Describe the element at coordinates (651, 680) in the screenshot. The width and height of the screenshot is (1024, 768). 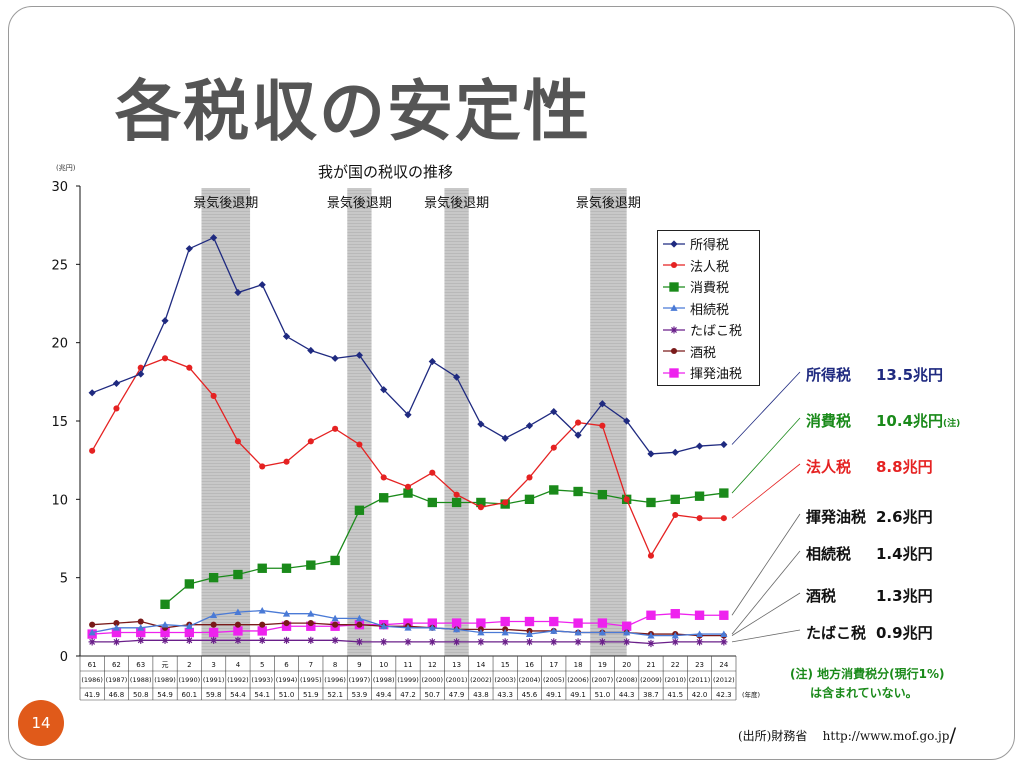
I see `x-year-label: (2009)` at that location.